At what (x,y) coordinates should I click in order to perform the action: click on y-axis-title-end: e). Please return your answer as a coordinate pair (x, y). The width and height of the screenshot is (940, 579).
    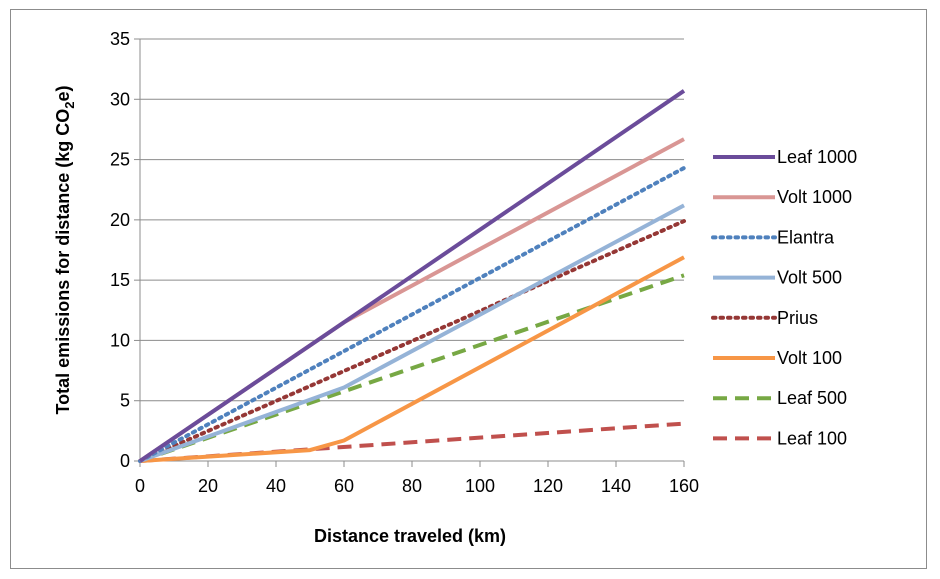
    Looking at the image, I should click on (63, 94).